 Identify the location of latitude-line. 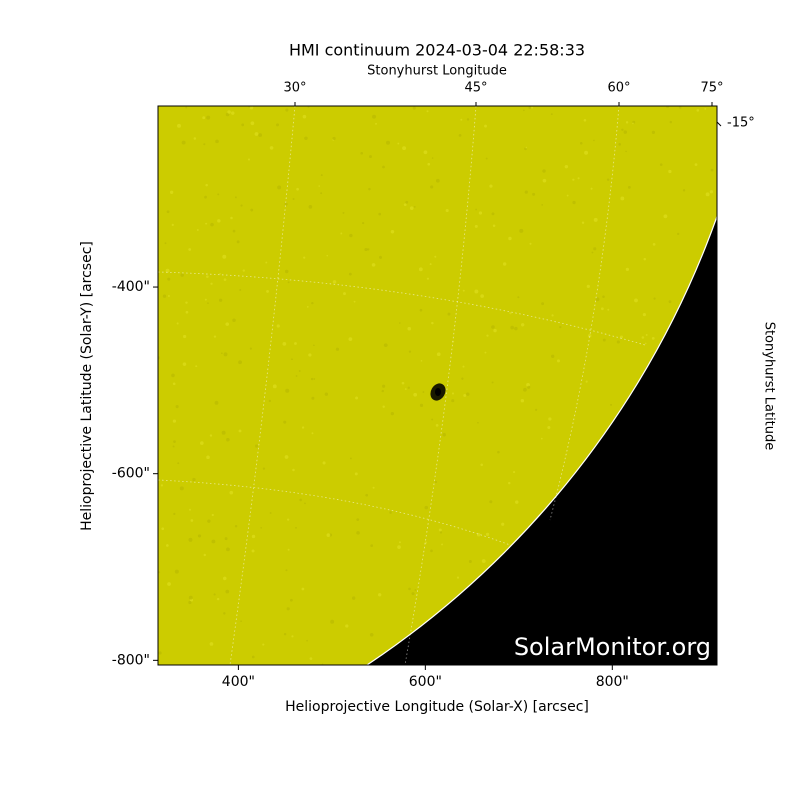
(402, 308).